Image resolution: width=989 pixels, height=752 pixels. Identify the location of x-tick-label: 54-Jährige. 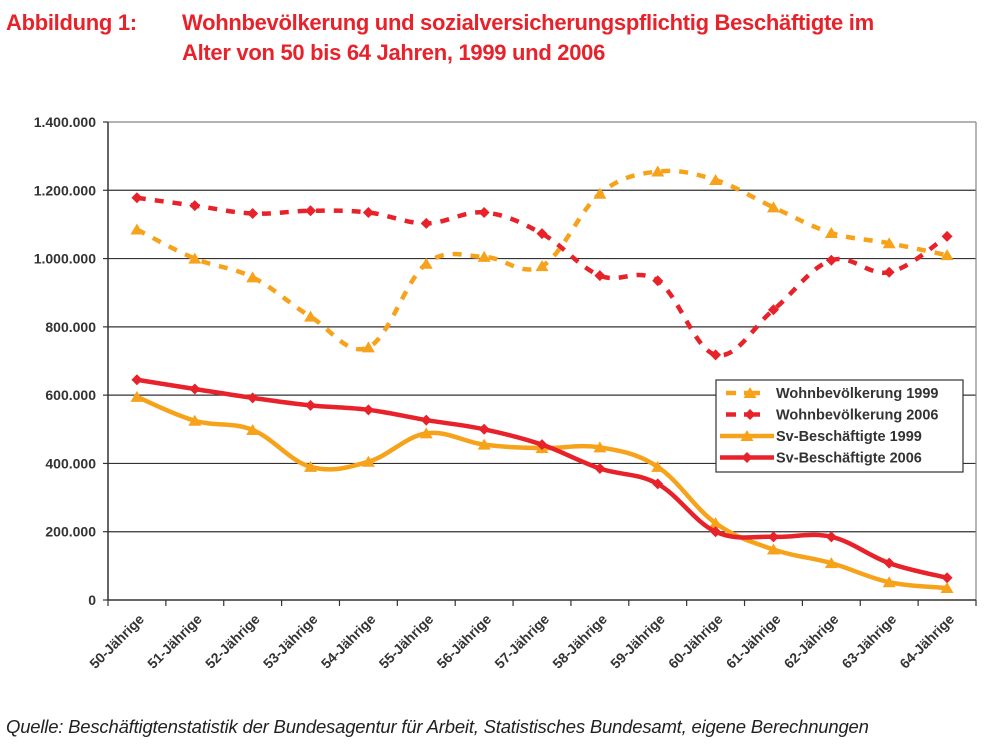
(348, 641).